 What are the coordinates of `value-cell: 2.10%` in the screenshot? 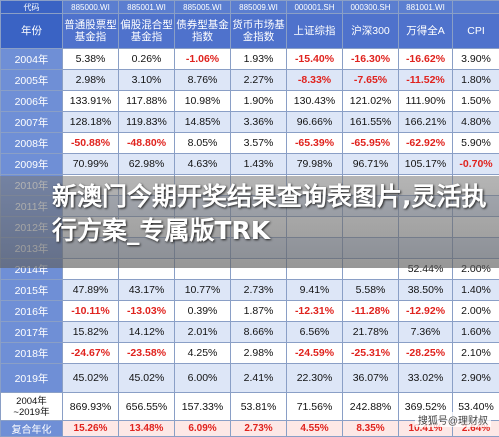 It's located at (476, 353).